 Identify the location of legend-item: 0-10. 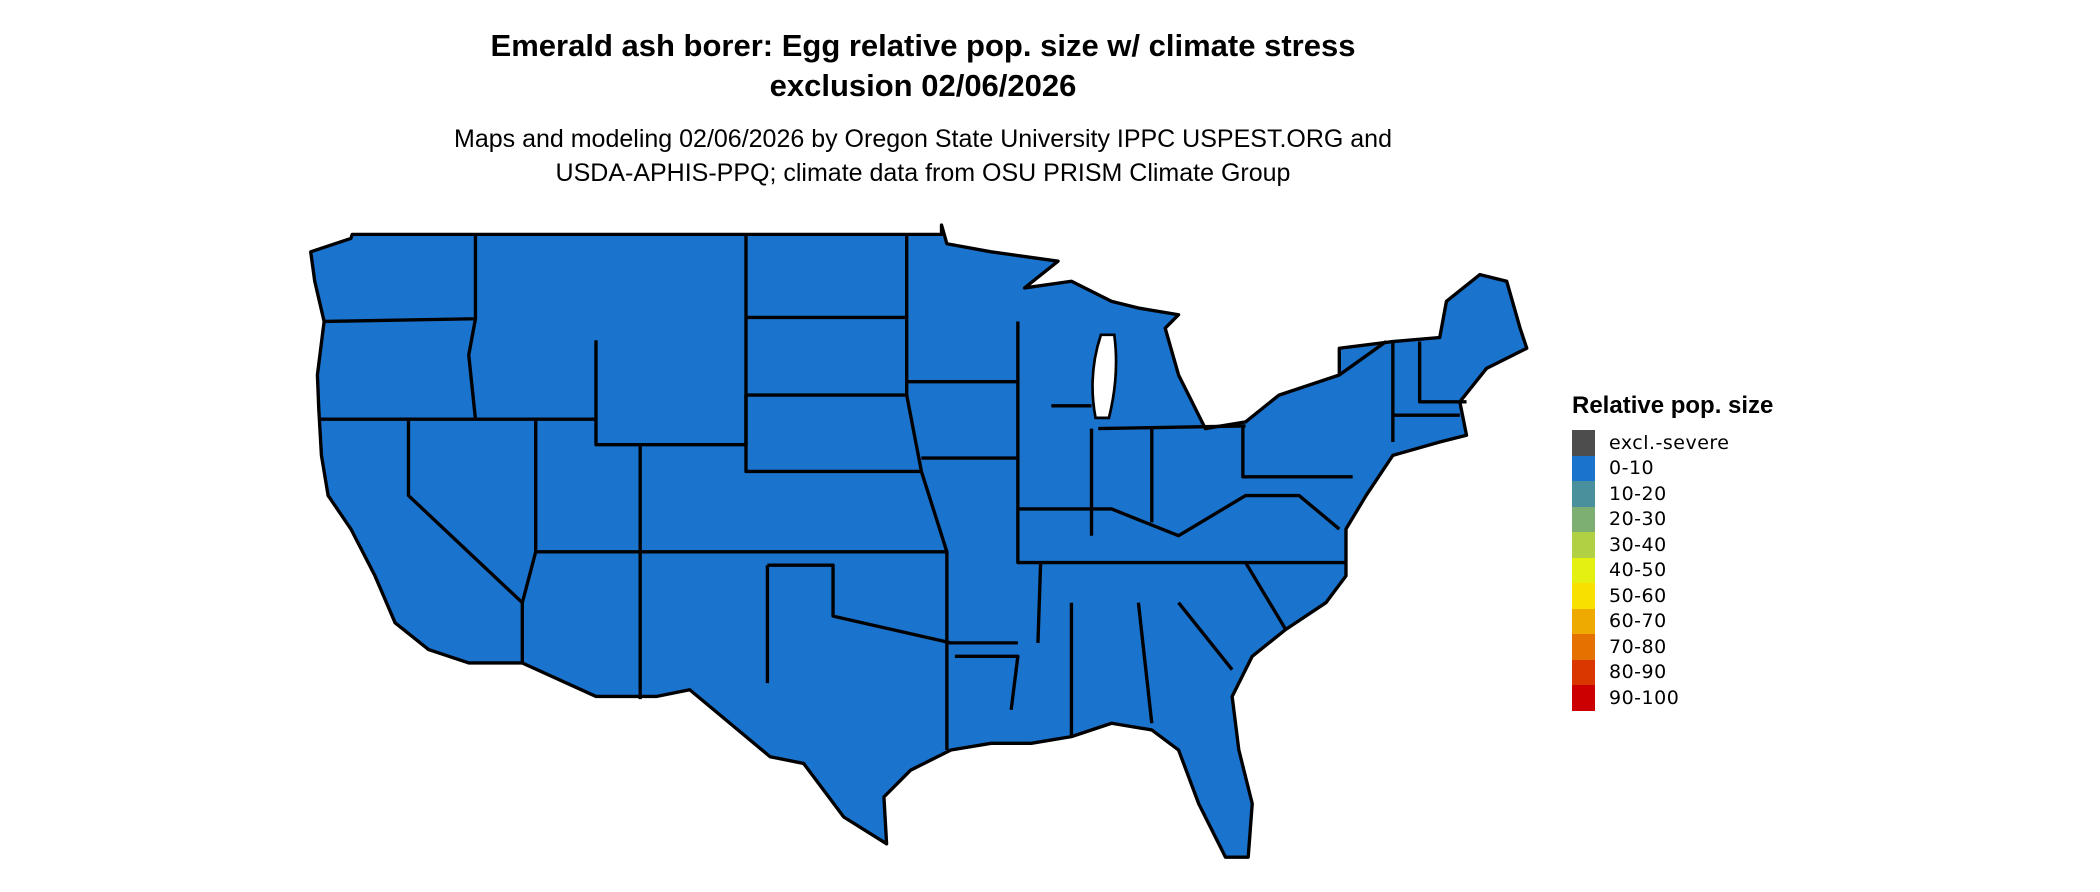
(1672, 468).